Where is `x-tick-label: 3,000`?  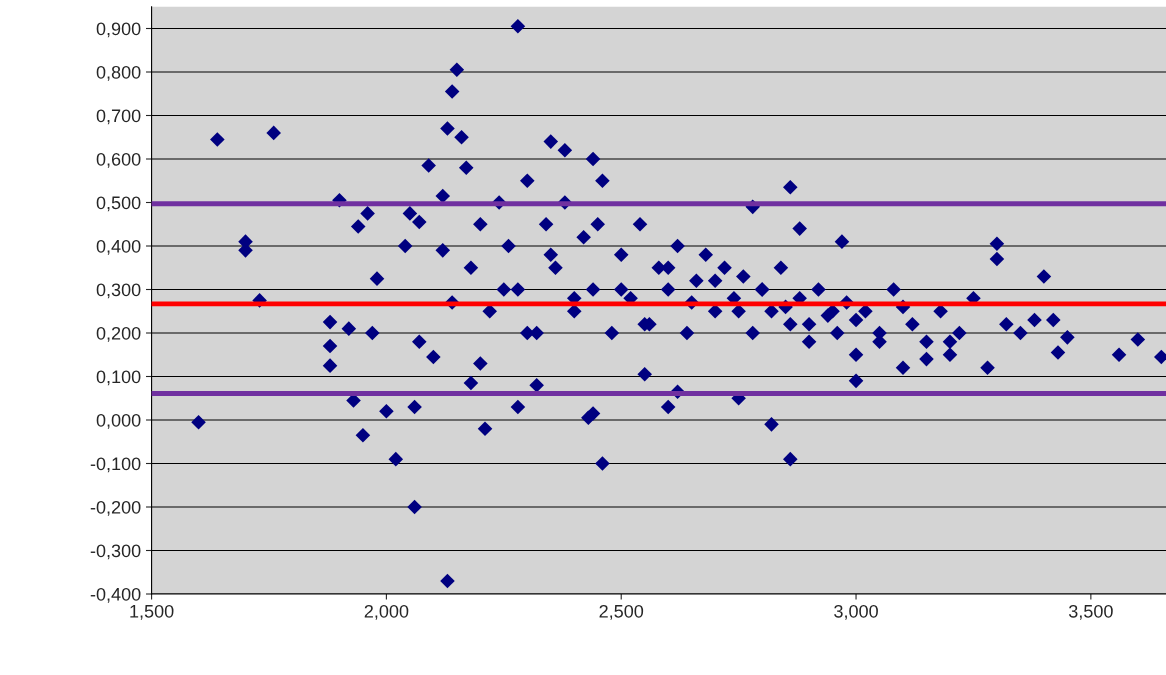 x-tick-label: 3,000 is located at coordinates (856, 612).